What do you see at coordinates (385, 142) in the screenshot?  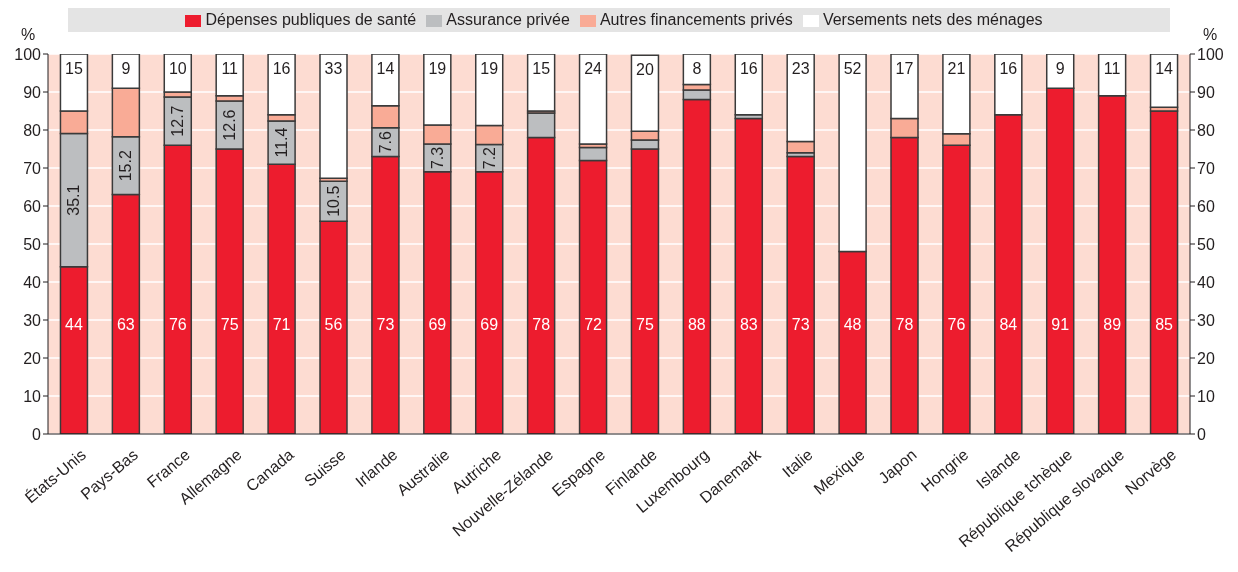 I see `data-label: 7.6` at bounding box center [385, 142].